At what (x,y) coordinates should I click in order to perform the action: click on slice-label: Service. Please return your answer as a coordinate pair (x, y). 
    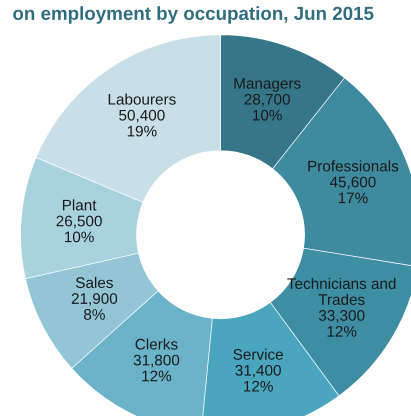
    Looking at the image, I should click on (258, 354).